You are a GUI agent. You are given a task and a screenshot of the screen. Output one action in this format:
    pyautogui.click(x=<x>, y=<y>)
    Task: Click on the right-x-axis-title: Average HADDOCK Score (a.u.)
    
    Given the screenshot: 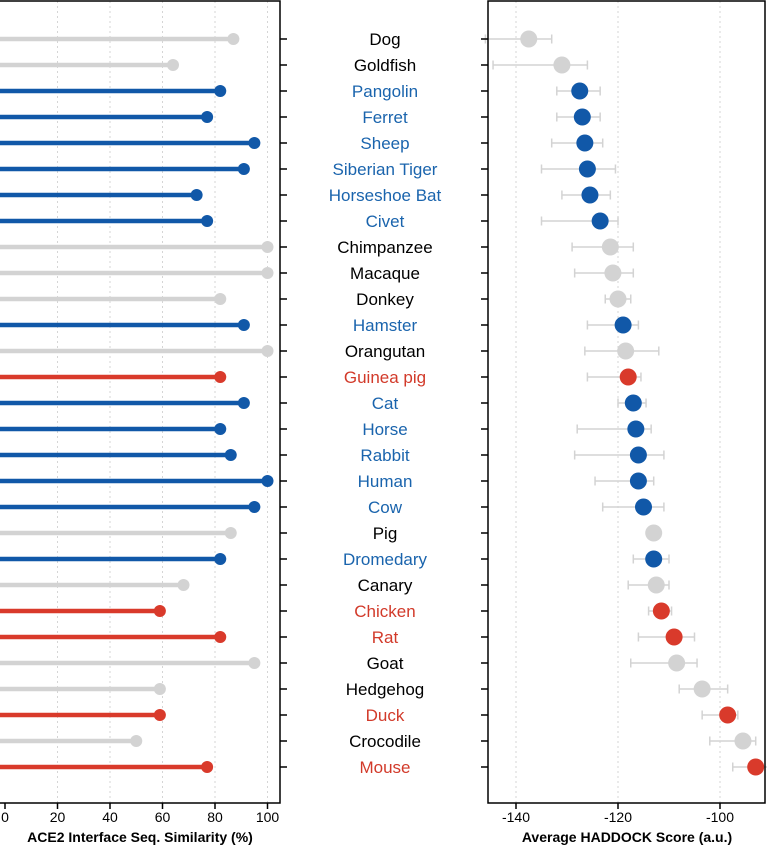 What is the action you would take?
    pyautogui.click(x=627, y=837)
    